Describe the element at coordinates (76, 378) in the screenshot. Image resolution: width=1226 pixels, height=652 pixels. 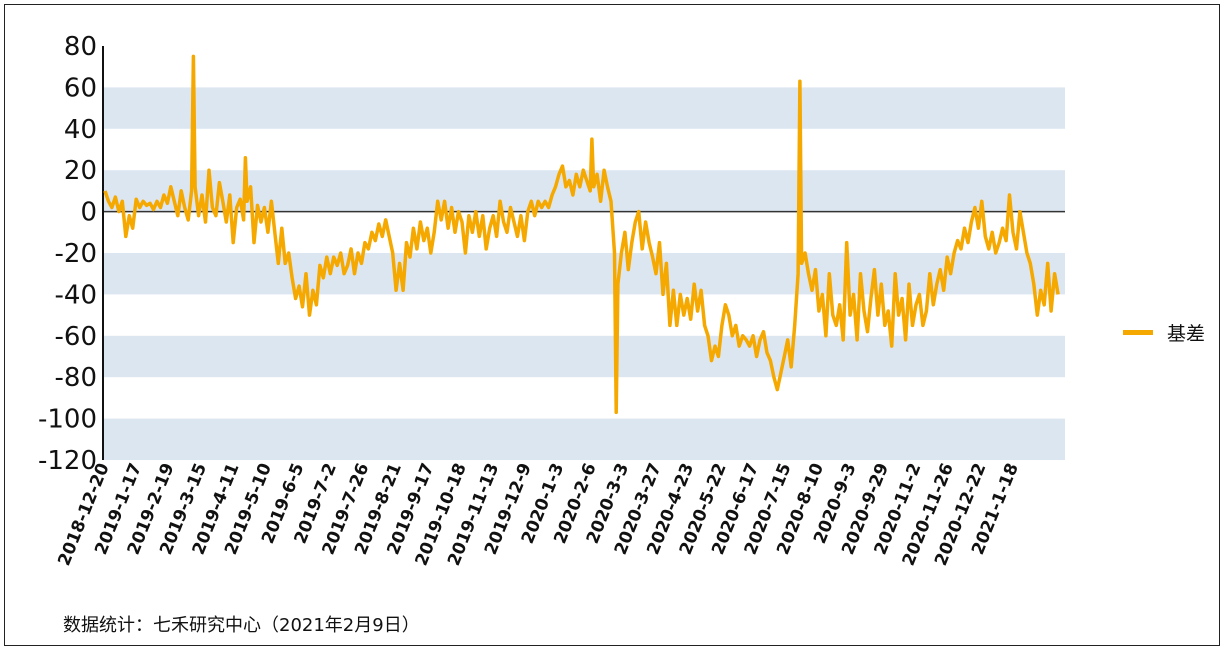
I see `y-tick-label: -80` at that location.